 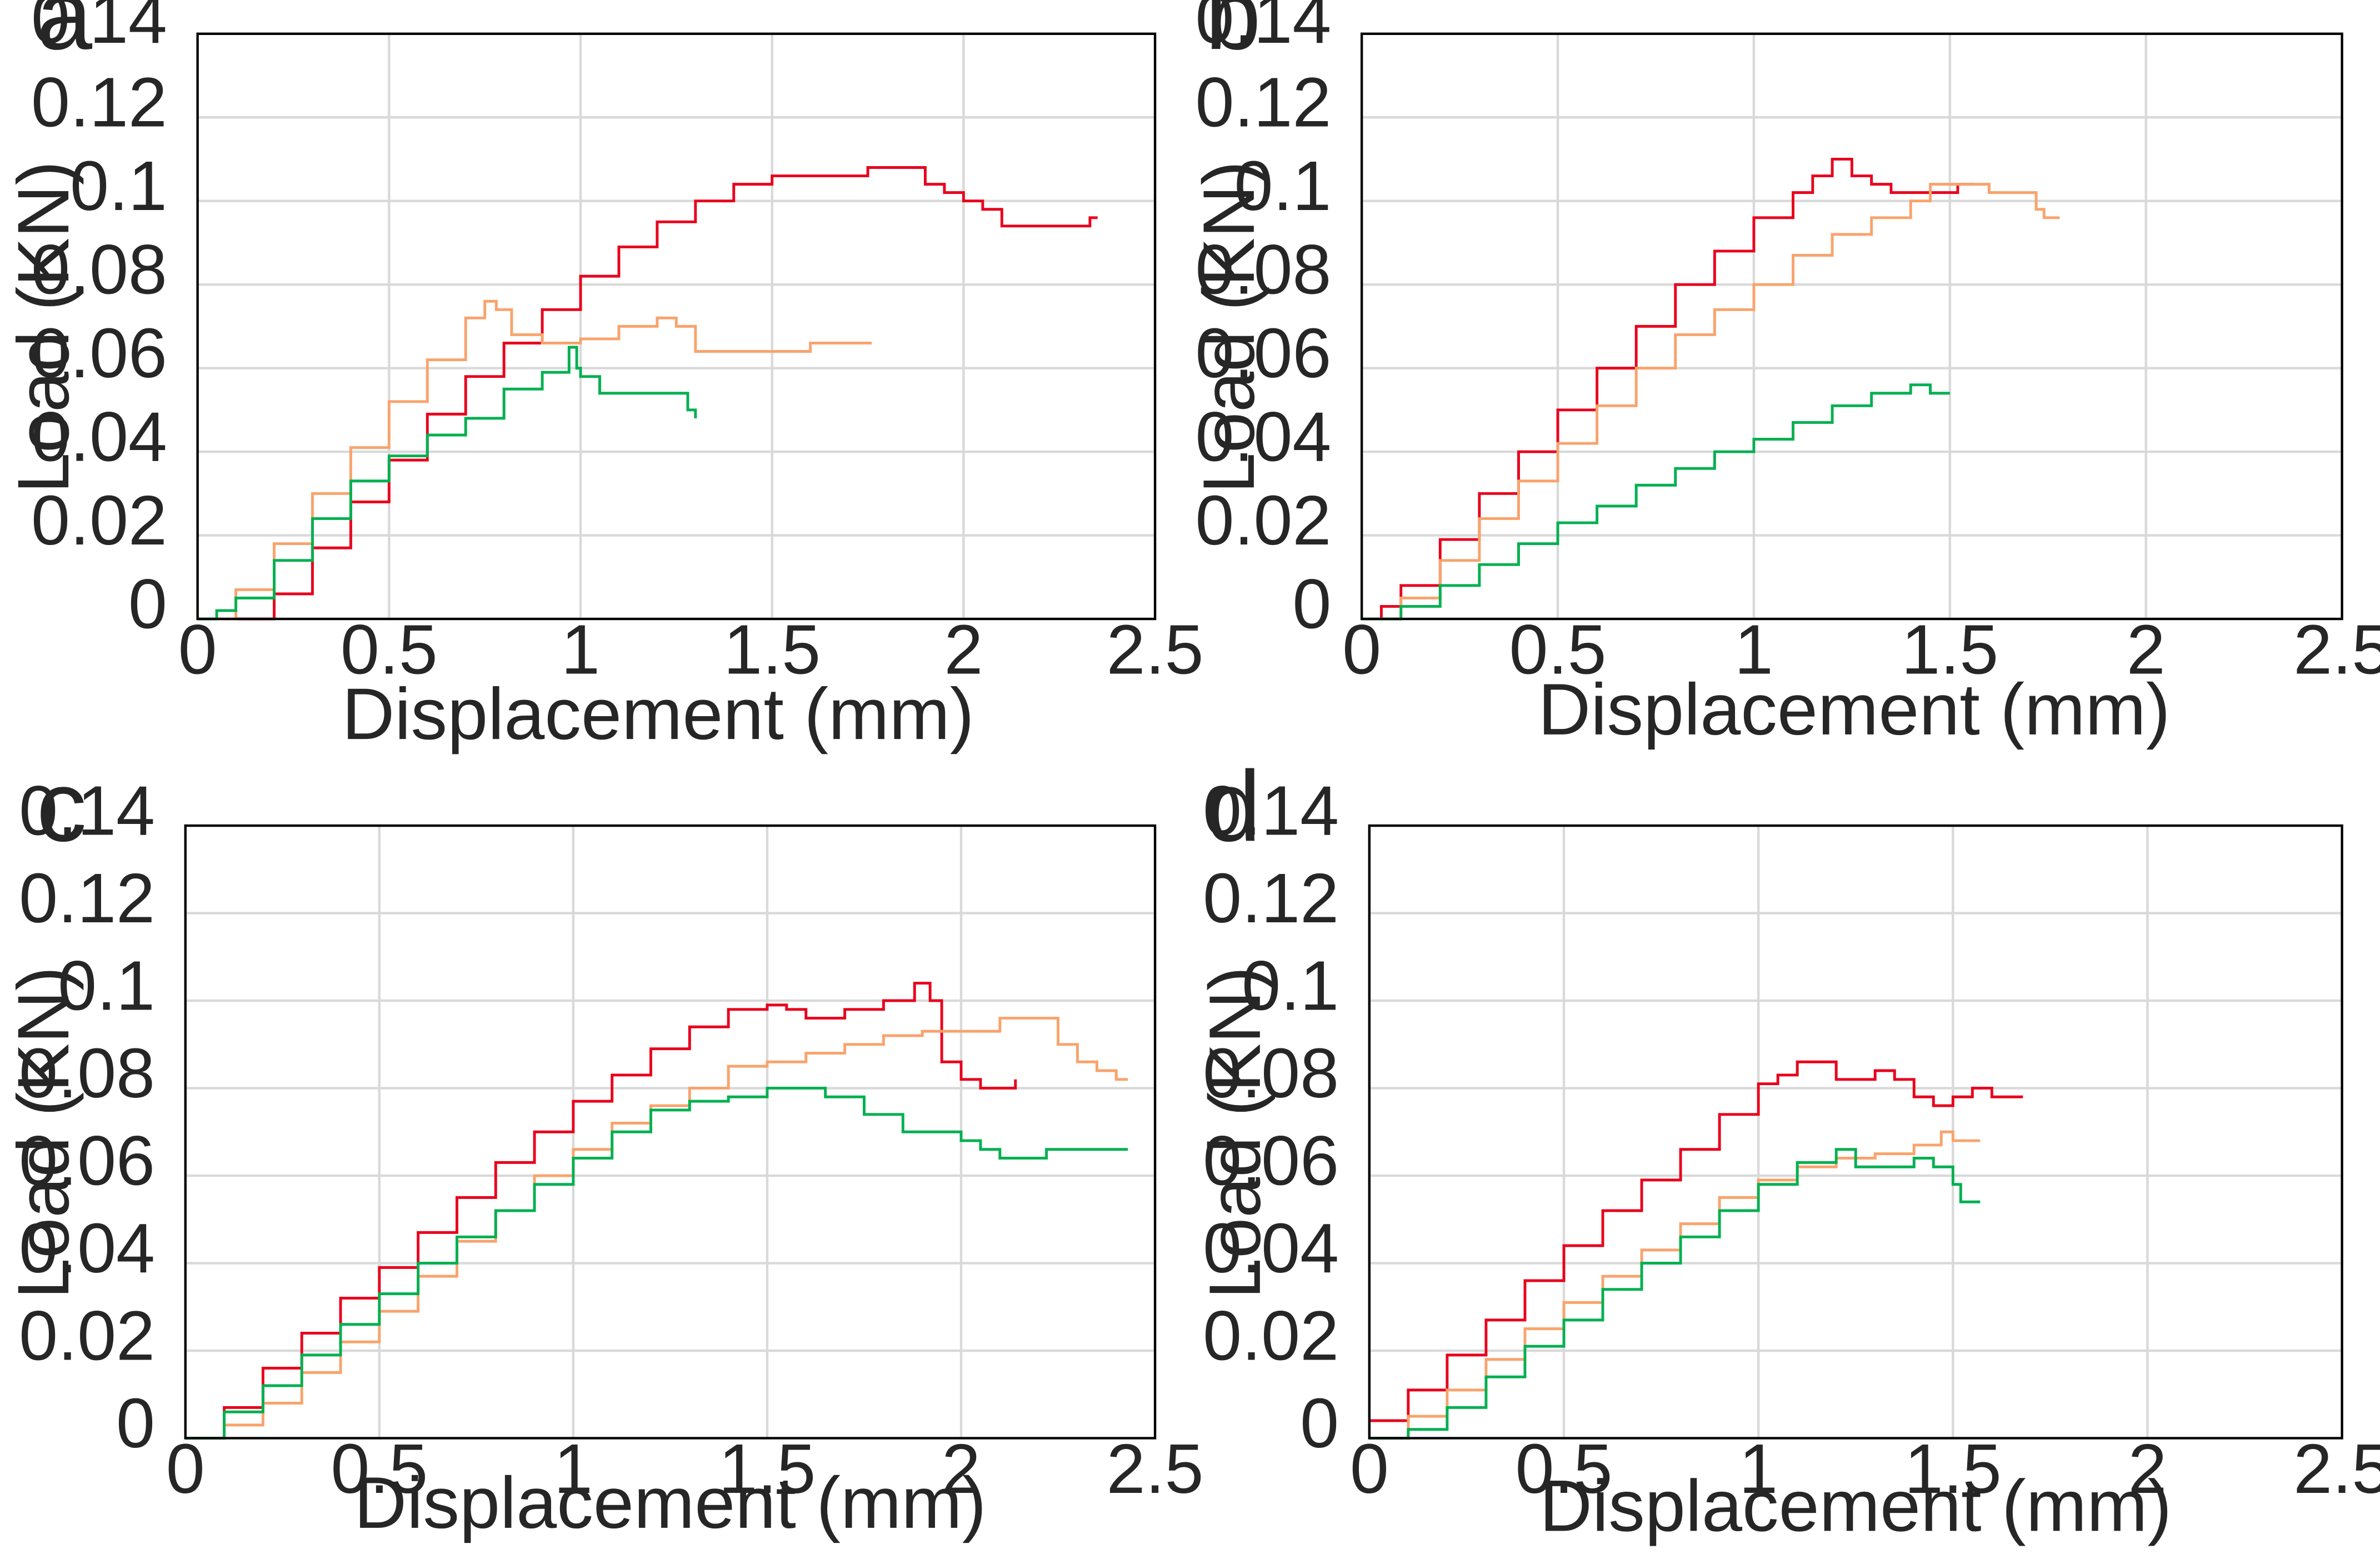 What do you see at coordinates (1233, 806) in the screenshot?
I see `panel-letter: d` at bounding box center [1233, 806].